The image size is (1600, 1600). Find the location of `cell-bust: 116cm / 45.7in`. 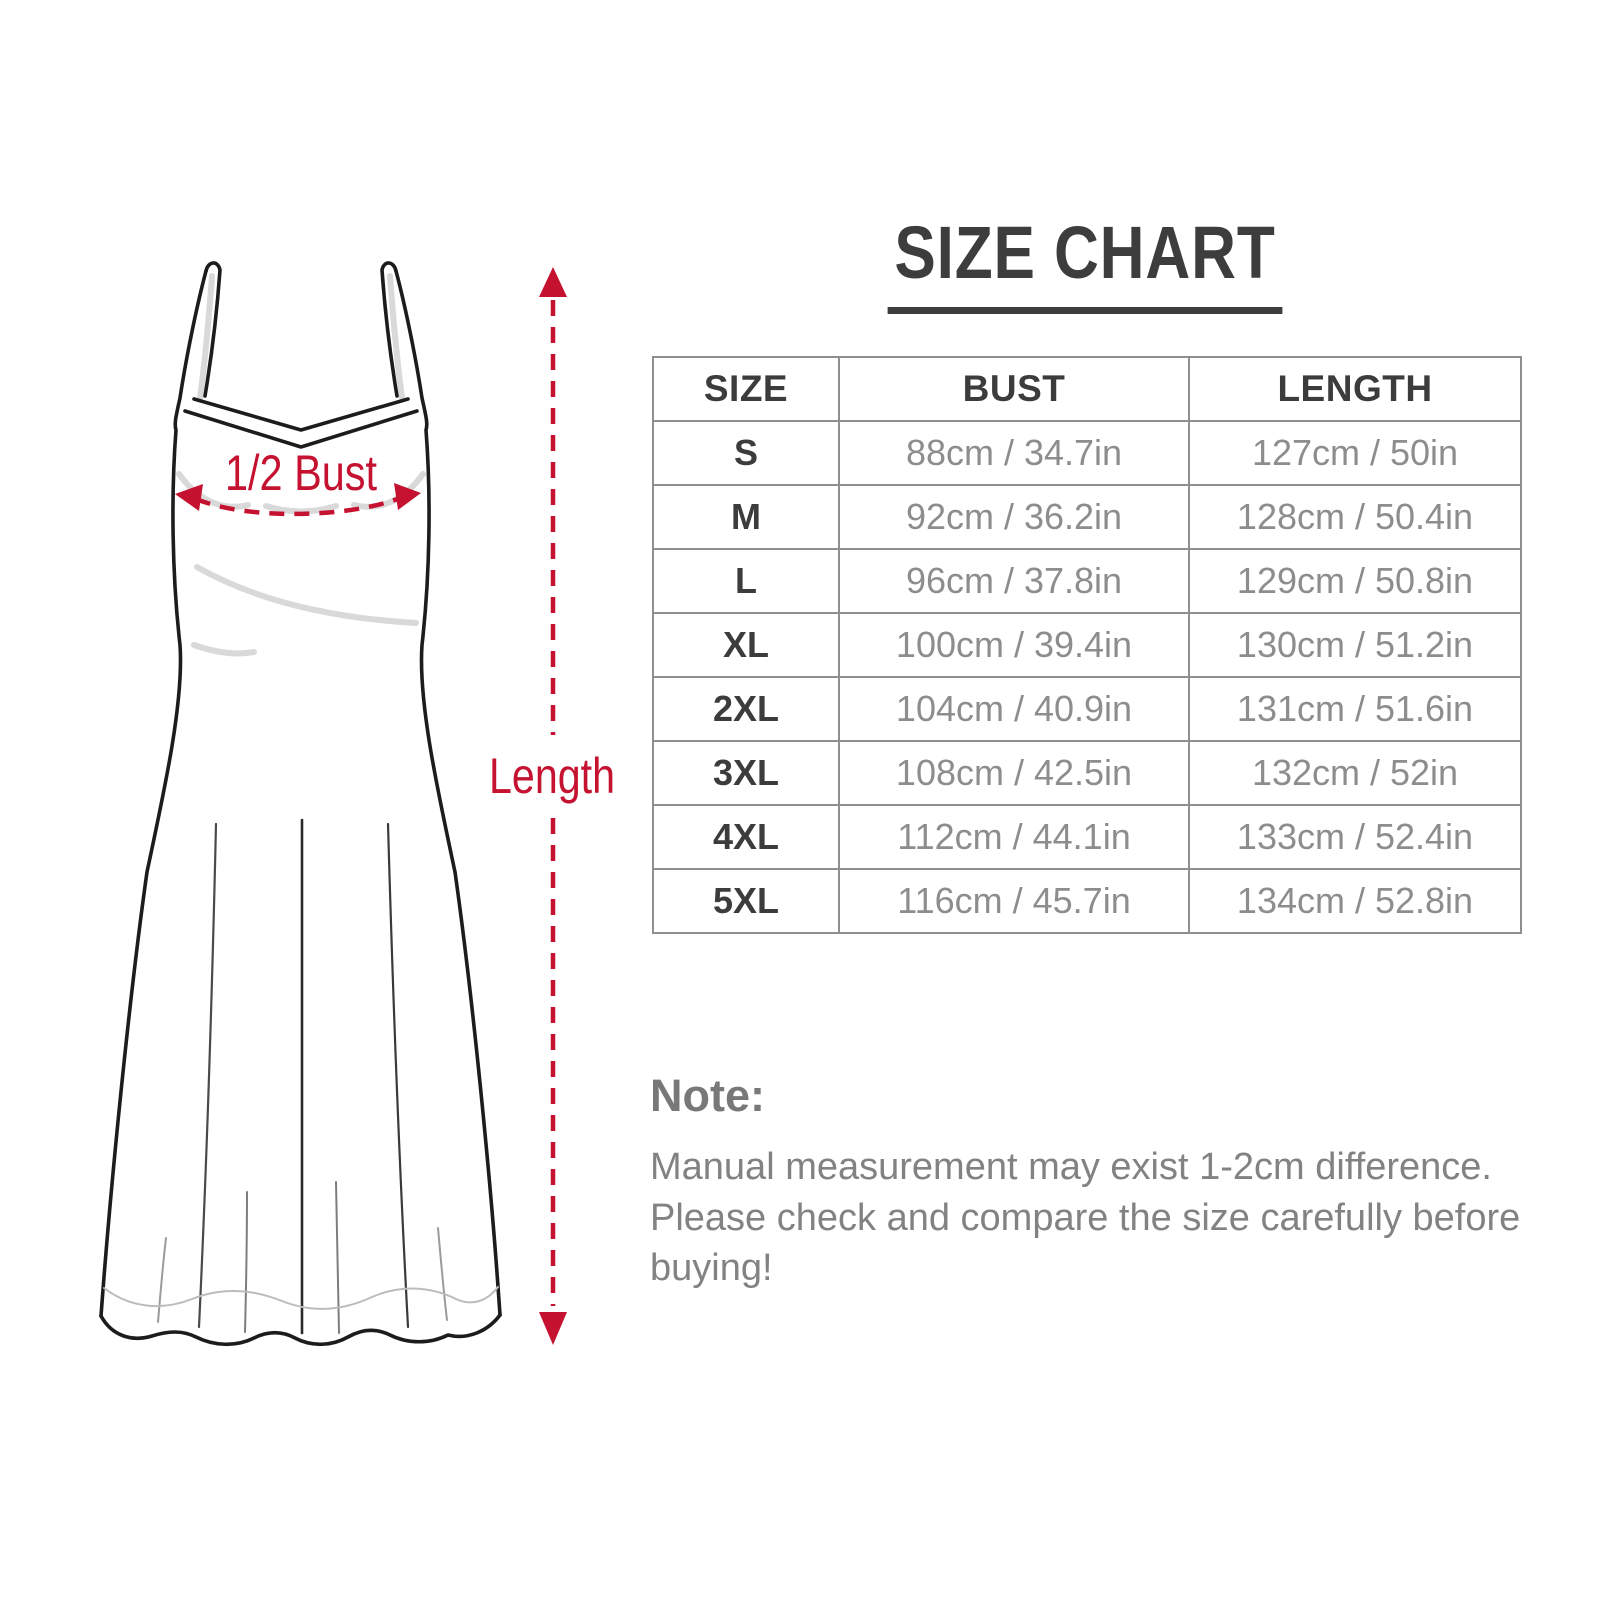

cell-bust: 116cm / 45.7in is located at coordinates (1014, 901).